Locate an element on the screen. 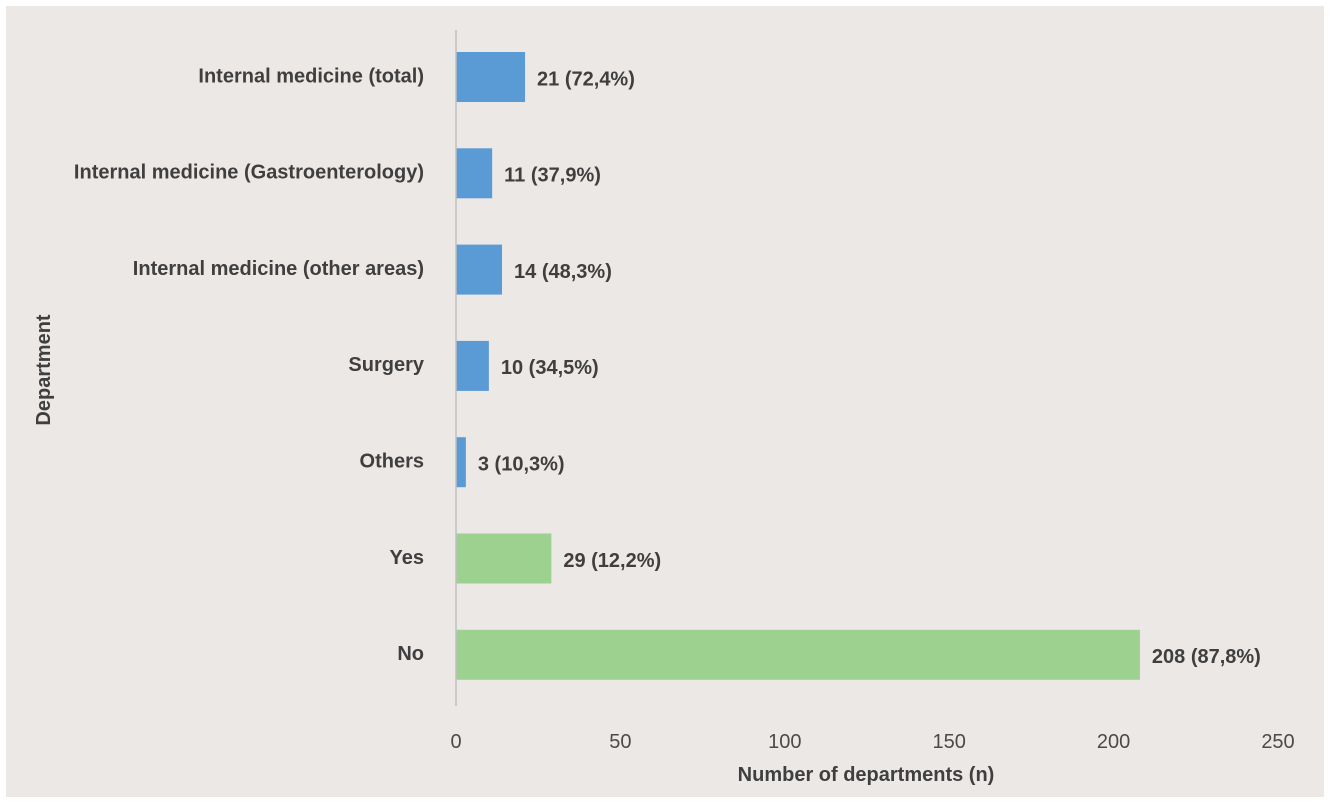  x-tick-label: 50 is located at coordinates (620, 742).